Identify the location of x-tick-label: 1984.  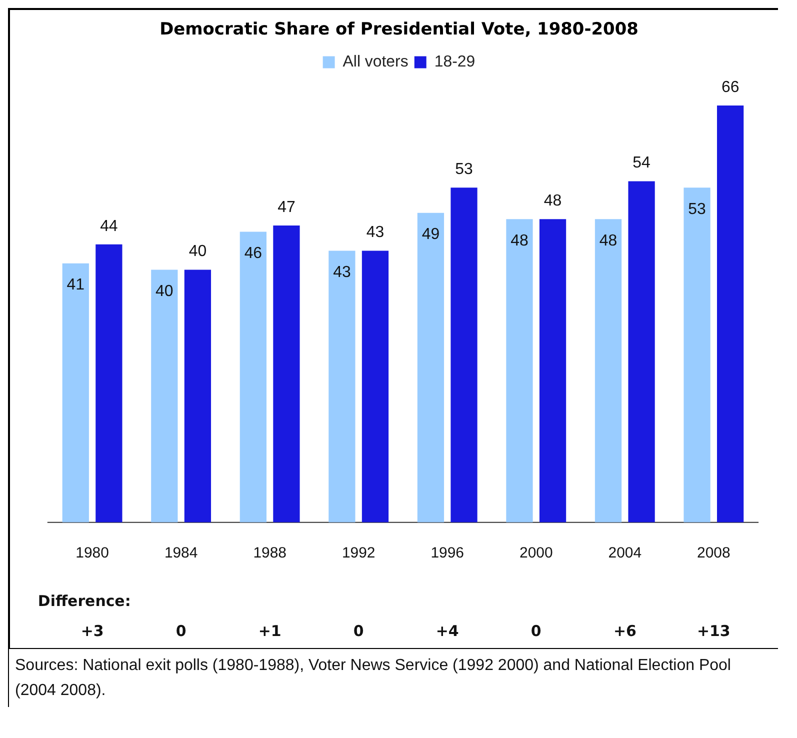
(181, 553).